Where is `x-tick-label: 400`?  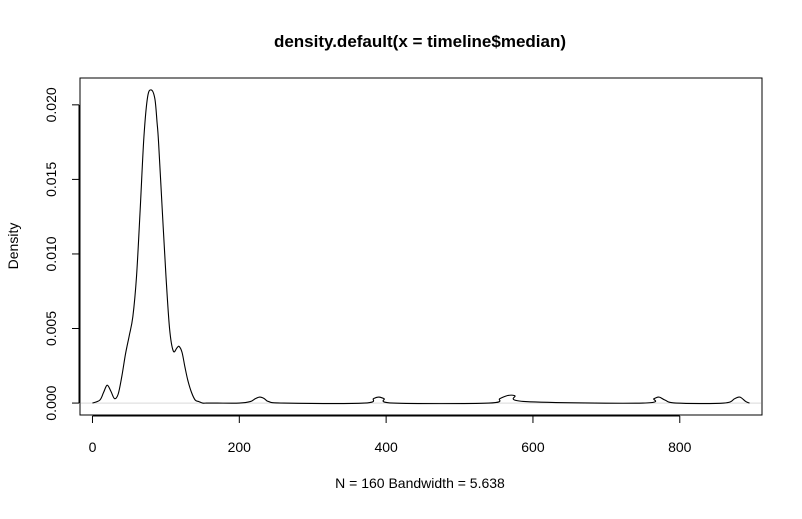
x-tick-label: 400 is located at coordinates (386, 447).